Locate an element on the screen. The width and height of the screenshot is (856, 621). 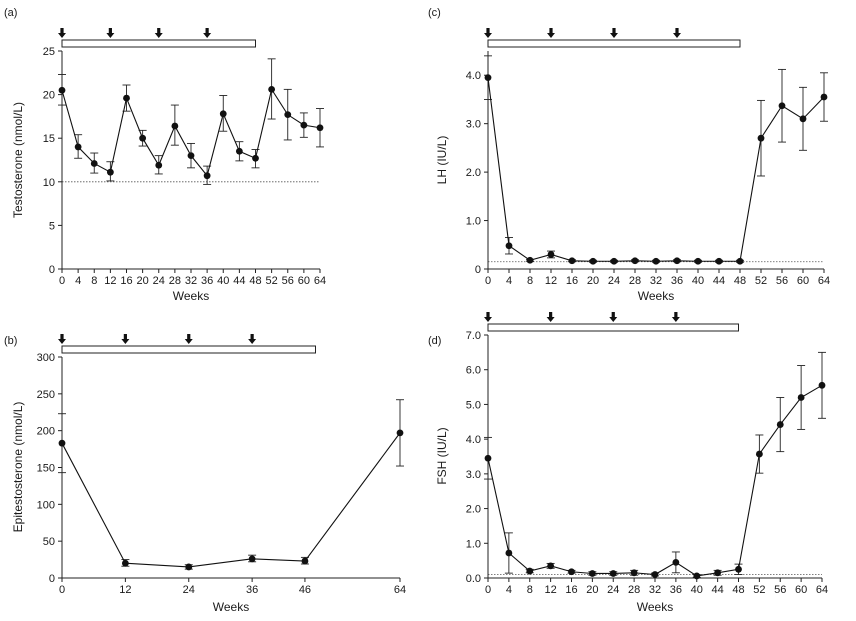
panel-d-x-tick-label-6: 24 is located at coordinates (613, 590).